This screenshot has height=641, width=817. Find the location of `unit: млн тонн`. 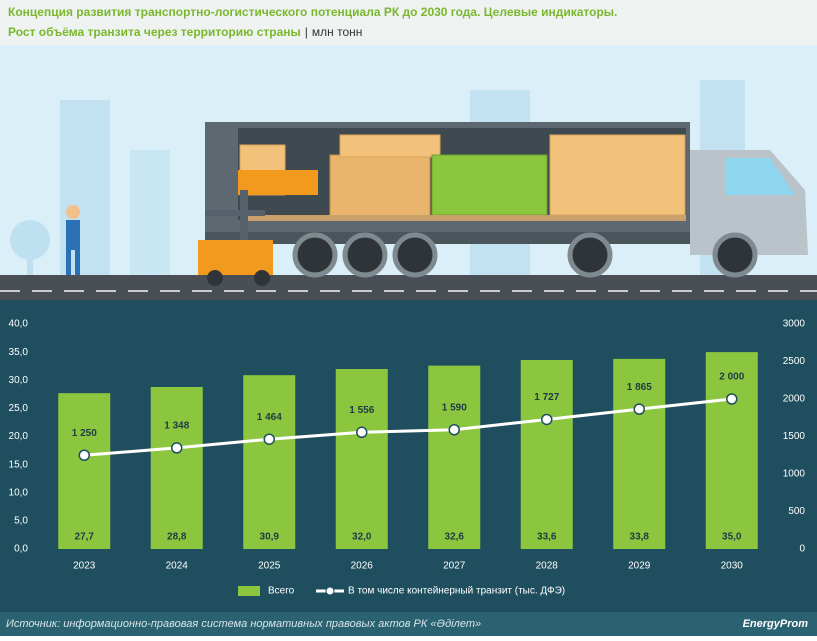

unit: млн тонн is located at coordinates (337, 32).